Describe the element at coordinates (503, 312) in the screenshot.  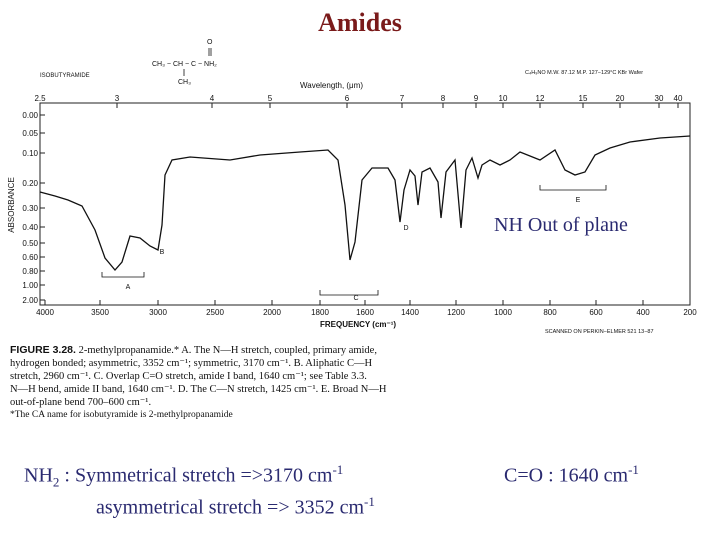
I see `frequency-tick: 1000` at that location.